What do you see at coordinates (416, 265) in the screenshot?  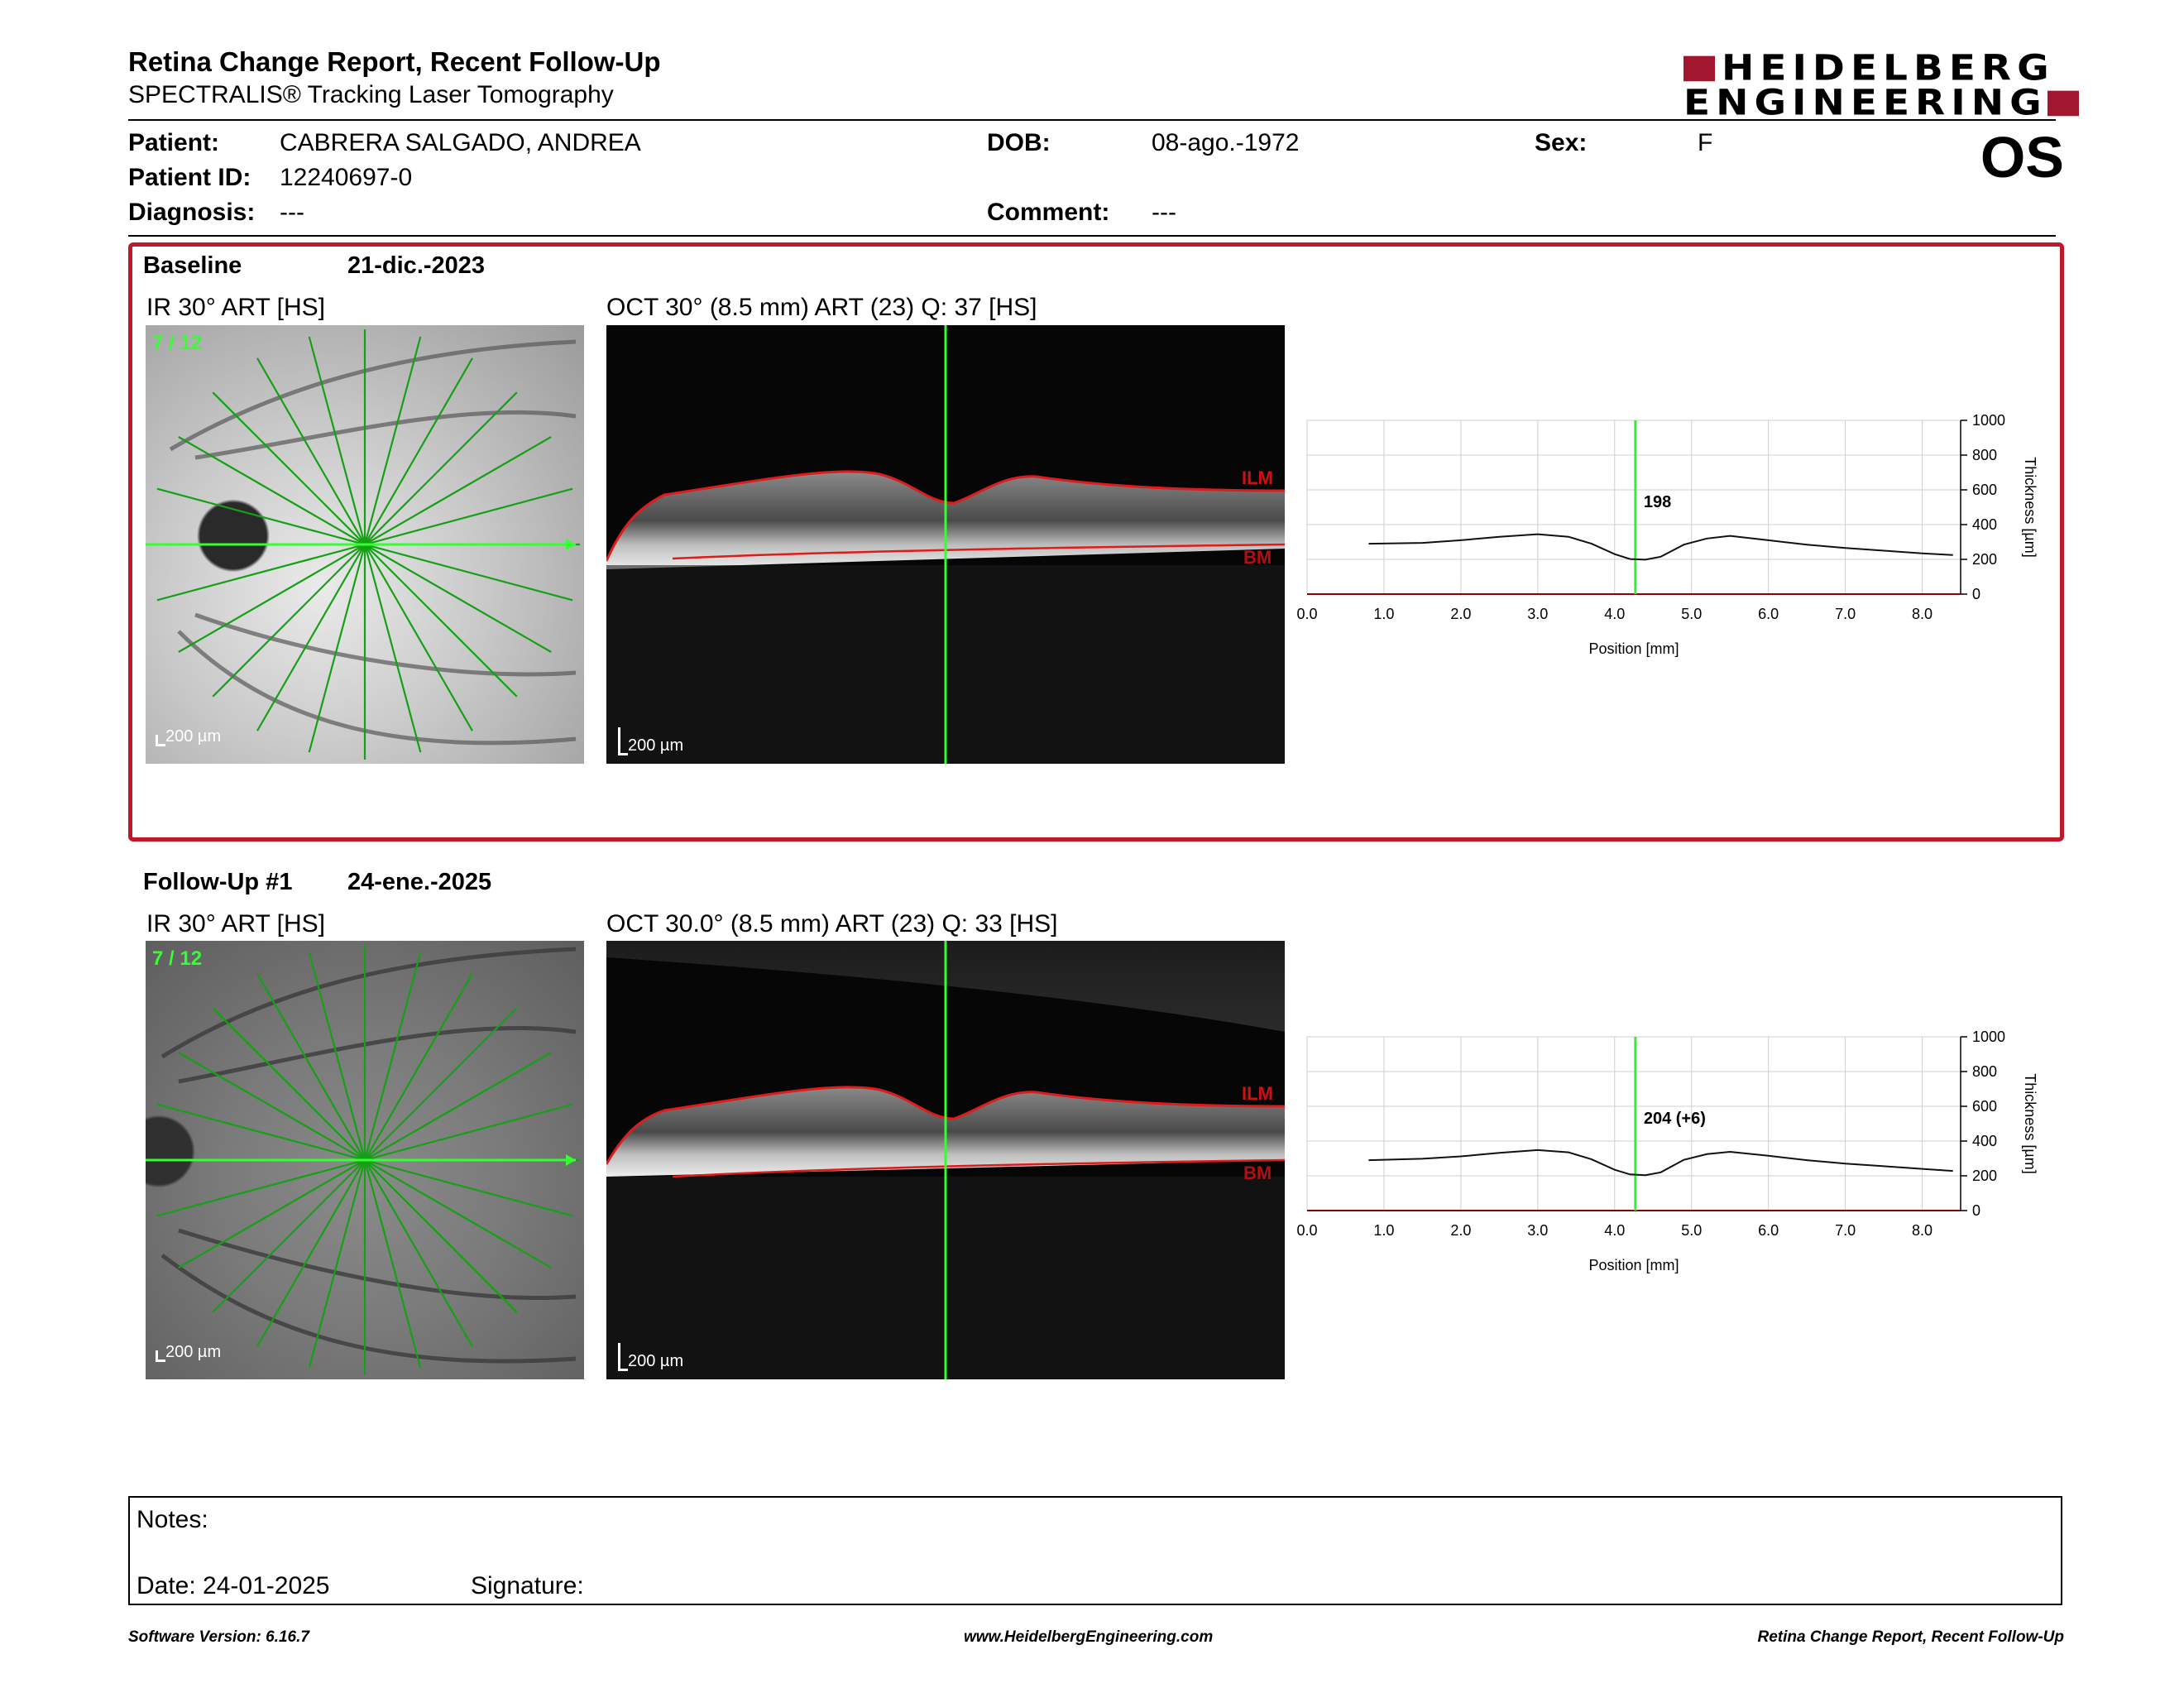 I see `baseline-date: 21-dic.-2023` at bounding box center [416, 265].